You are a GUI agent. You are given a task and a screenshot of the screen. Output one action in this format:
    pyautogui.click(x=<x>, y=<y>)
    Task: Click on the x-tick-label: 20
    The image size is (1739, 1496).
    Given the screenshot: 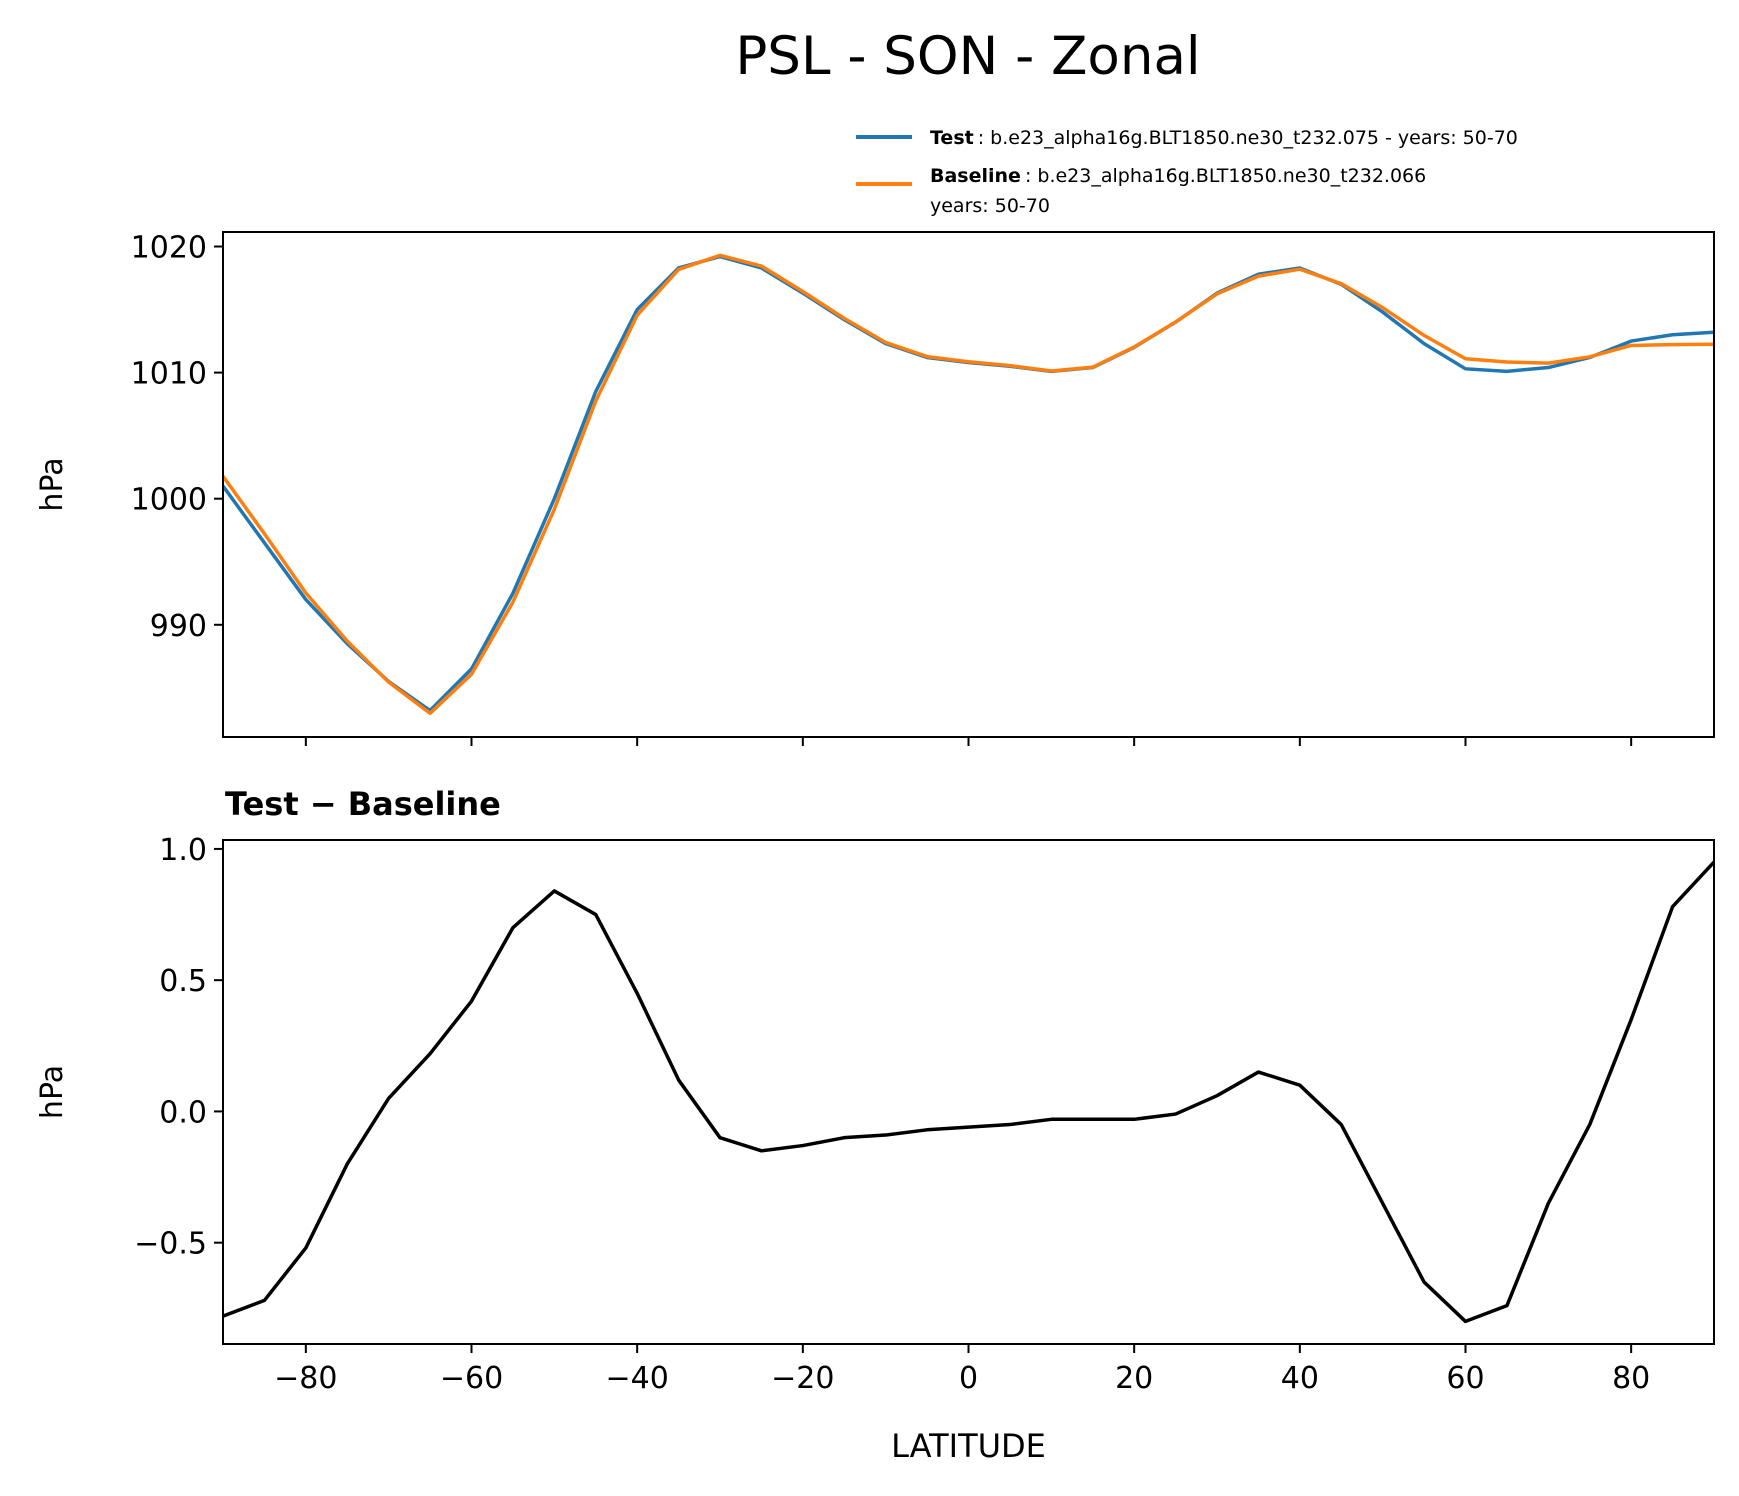 What is the action you would take?
    pyautogui.click(x=1134, y=1378)
    